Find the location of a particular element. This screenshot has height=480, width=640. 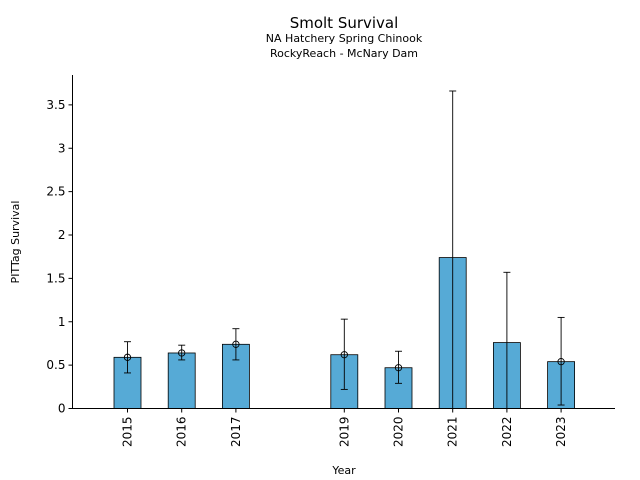

y-tick-label: 0 is located at coordinates (62, 409).